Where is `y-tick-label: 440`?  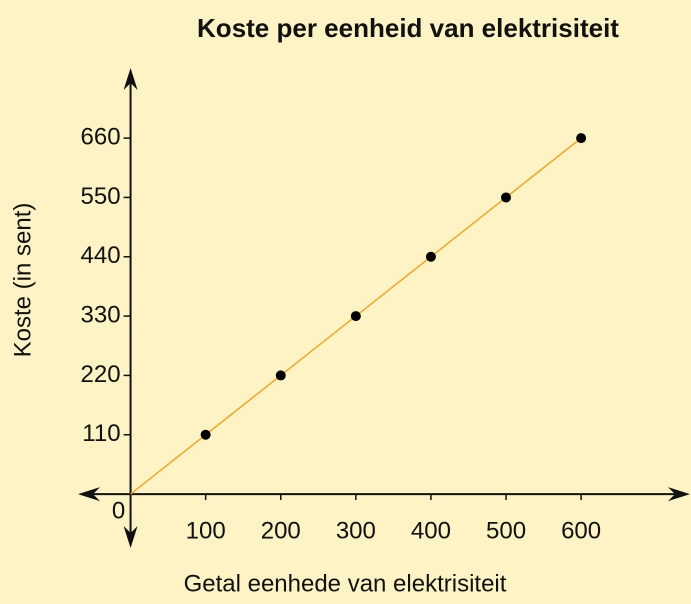
y-tick-label: 440 is located at coordinates (101, 255).